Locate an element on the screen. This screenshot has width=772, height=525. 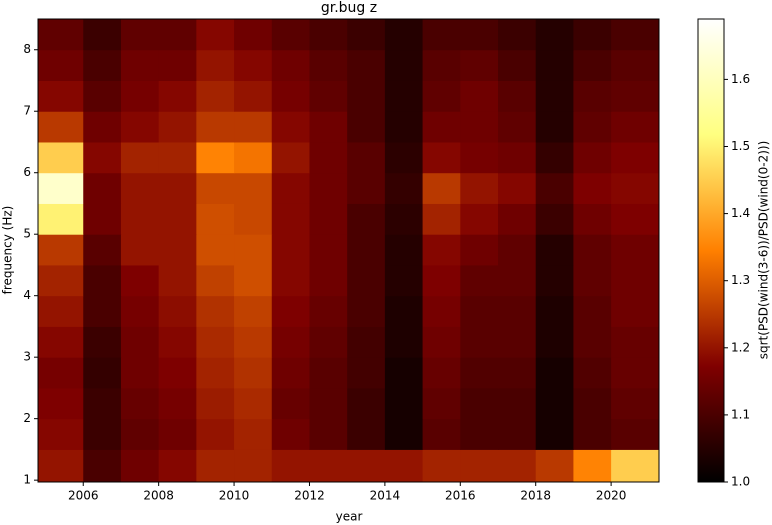
y-tick-label: 3 is located at coordinates (27, 357).